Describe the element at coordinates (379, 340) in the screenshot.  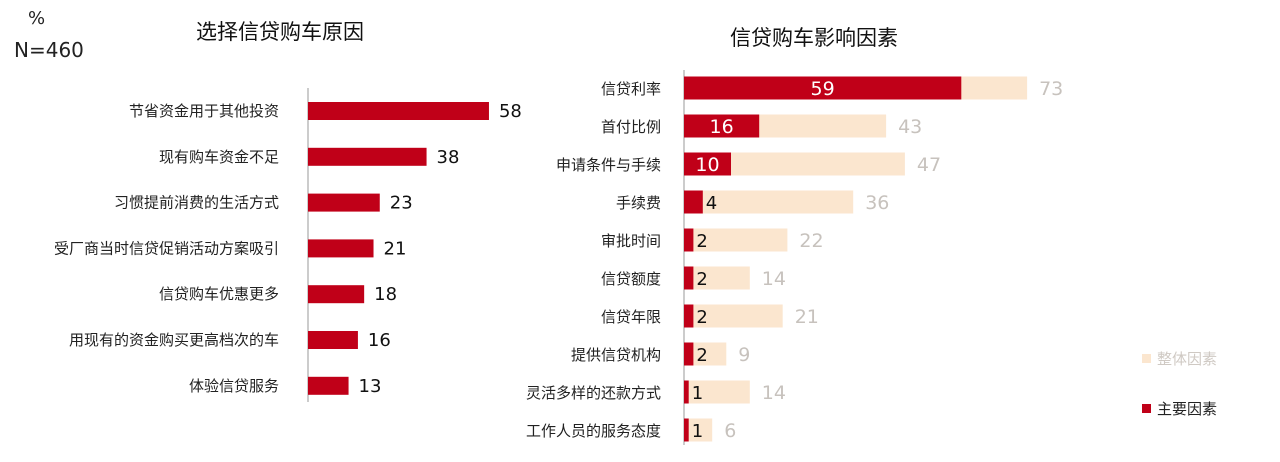
I see `left-value-label: 16` at that location.